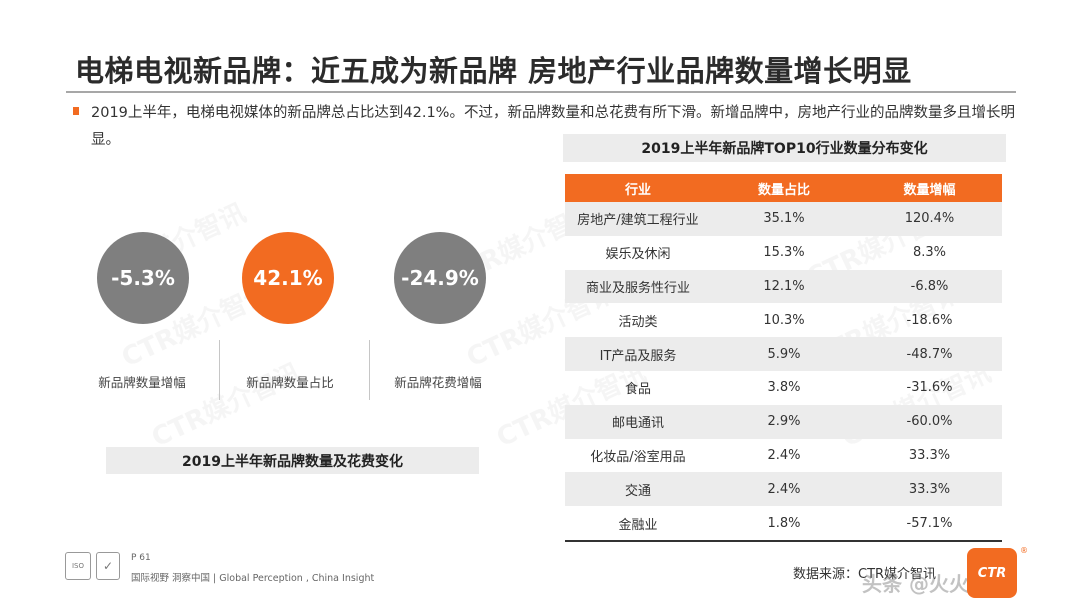 This screenshot has height=608, width=1080. I want to click on cell-growth: -48.7%, so click(929, 354).